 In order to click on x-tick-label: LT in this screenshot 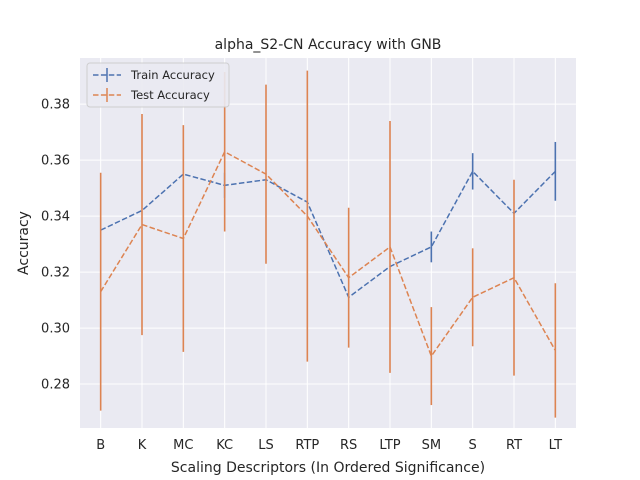, I will do `click(555, 445)`.